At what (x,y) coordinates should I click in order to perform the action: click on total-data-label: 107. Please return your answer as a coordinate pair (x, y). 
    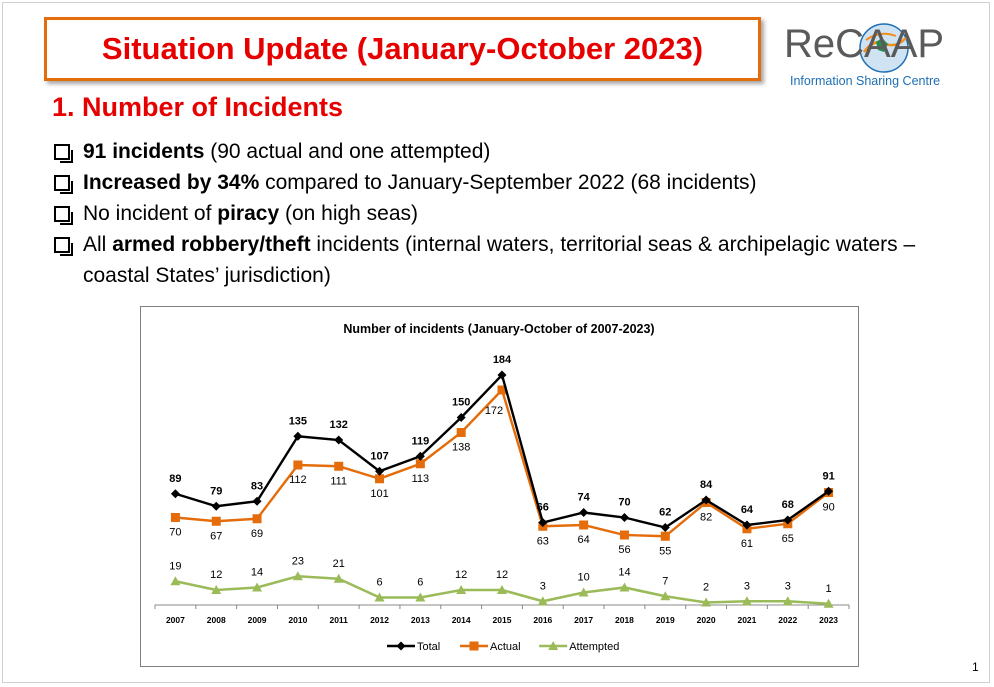
    Looking at the image, I should click on (379, 456).